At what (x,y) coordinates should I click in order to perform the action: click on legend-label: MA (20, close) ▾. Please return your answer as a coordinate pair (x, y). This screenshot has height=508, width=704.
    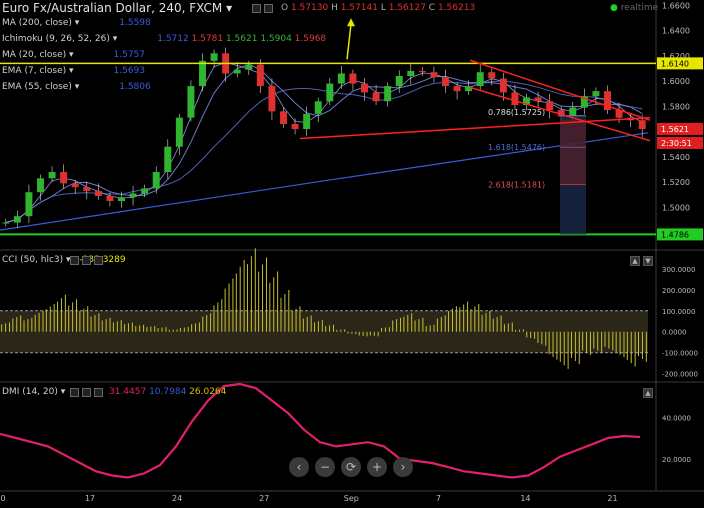
    Looking at the image, I should click on (38, 55).